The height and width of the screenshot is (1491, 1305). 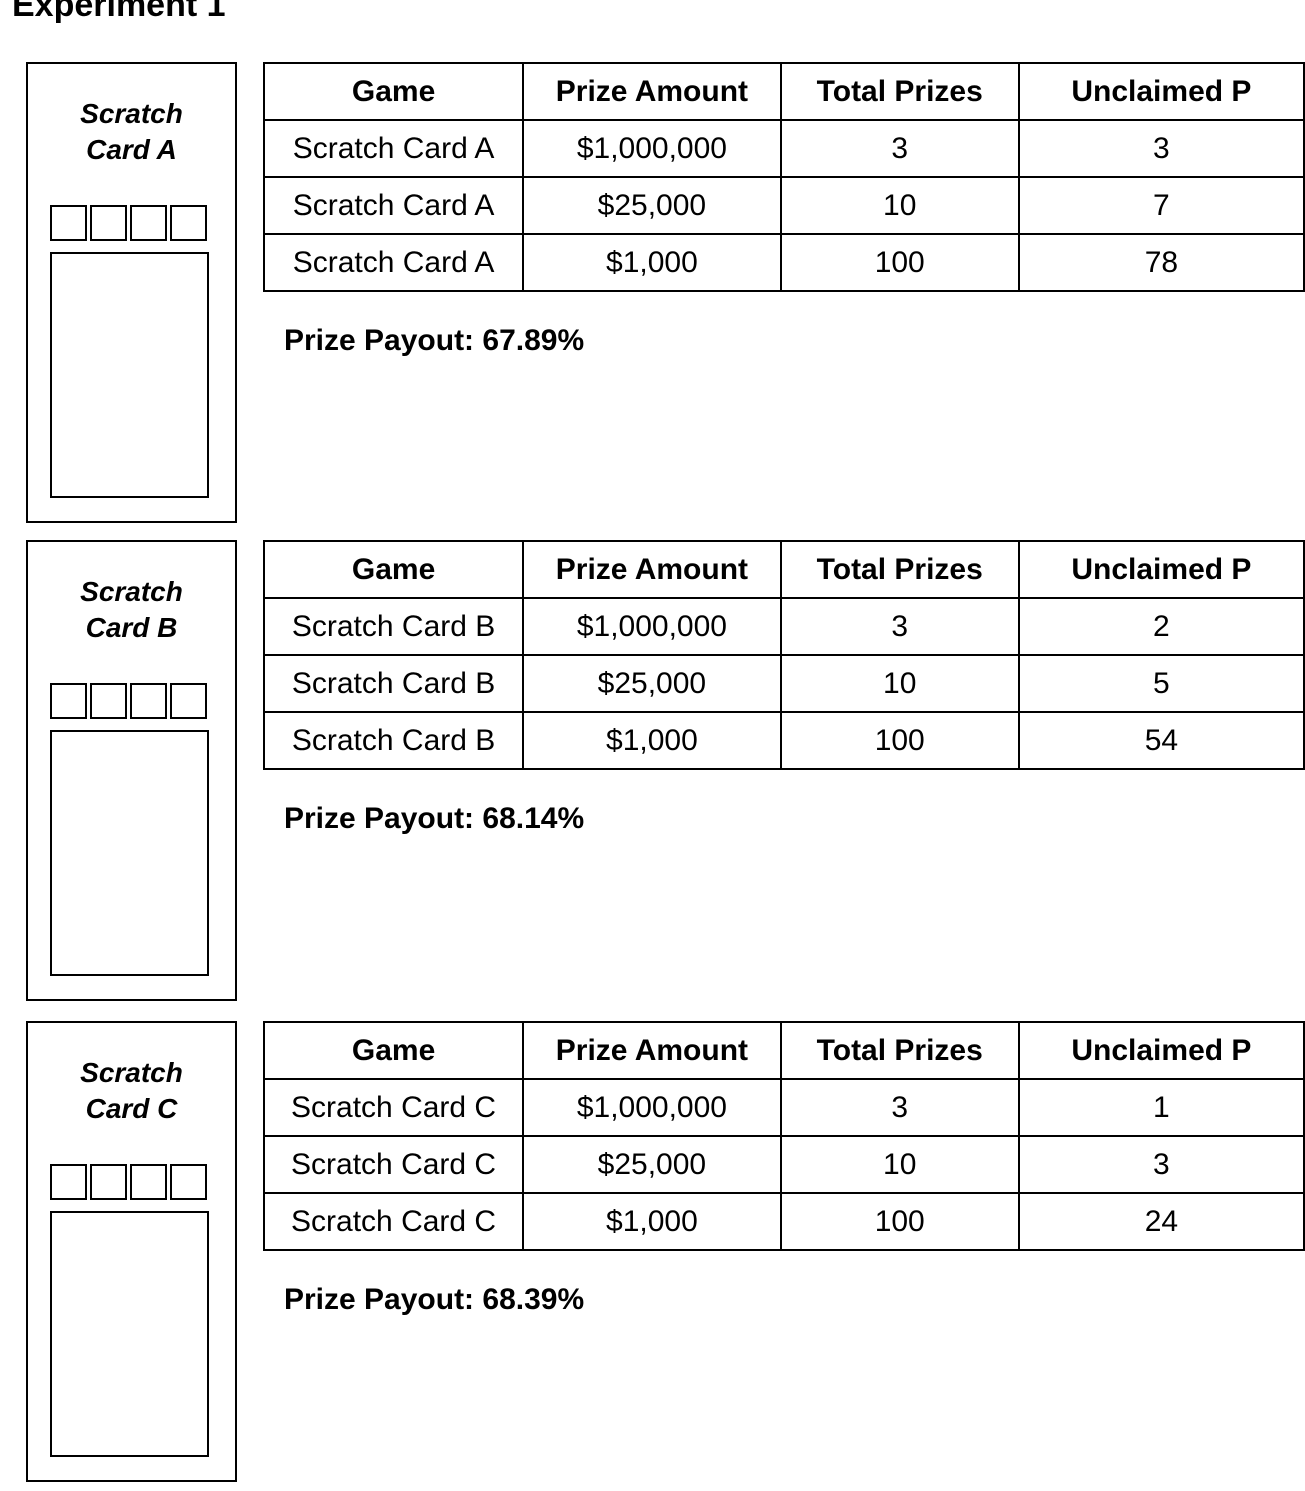 I want to click on table-cell: 54, so click(x=1161, y=740).